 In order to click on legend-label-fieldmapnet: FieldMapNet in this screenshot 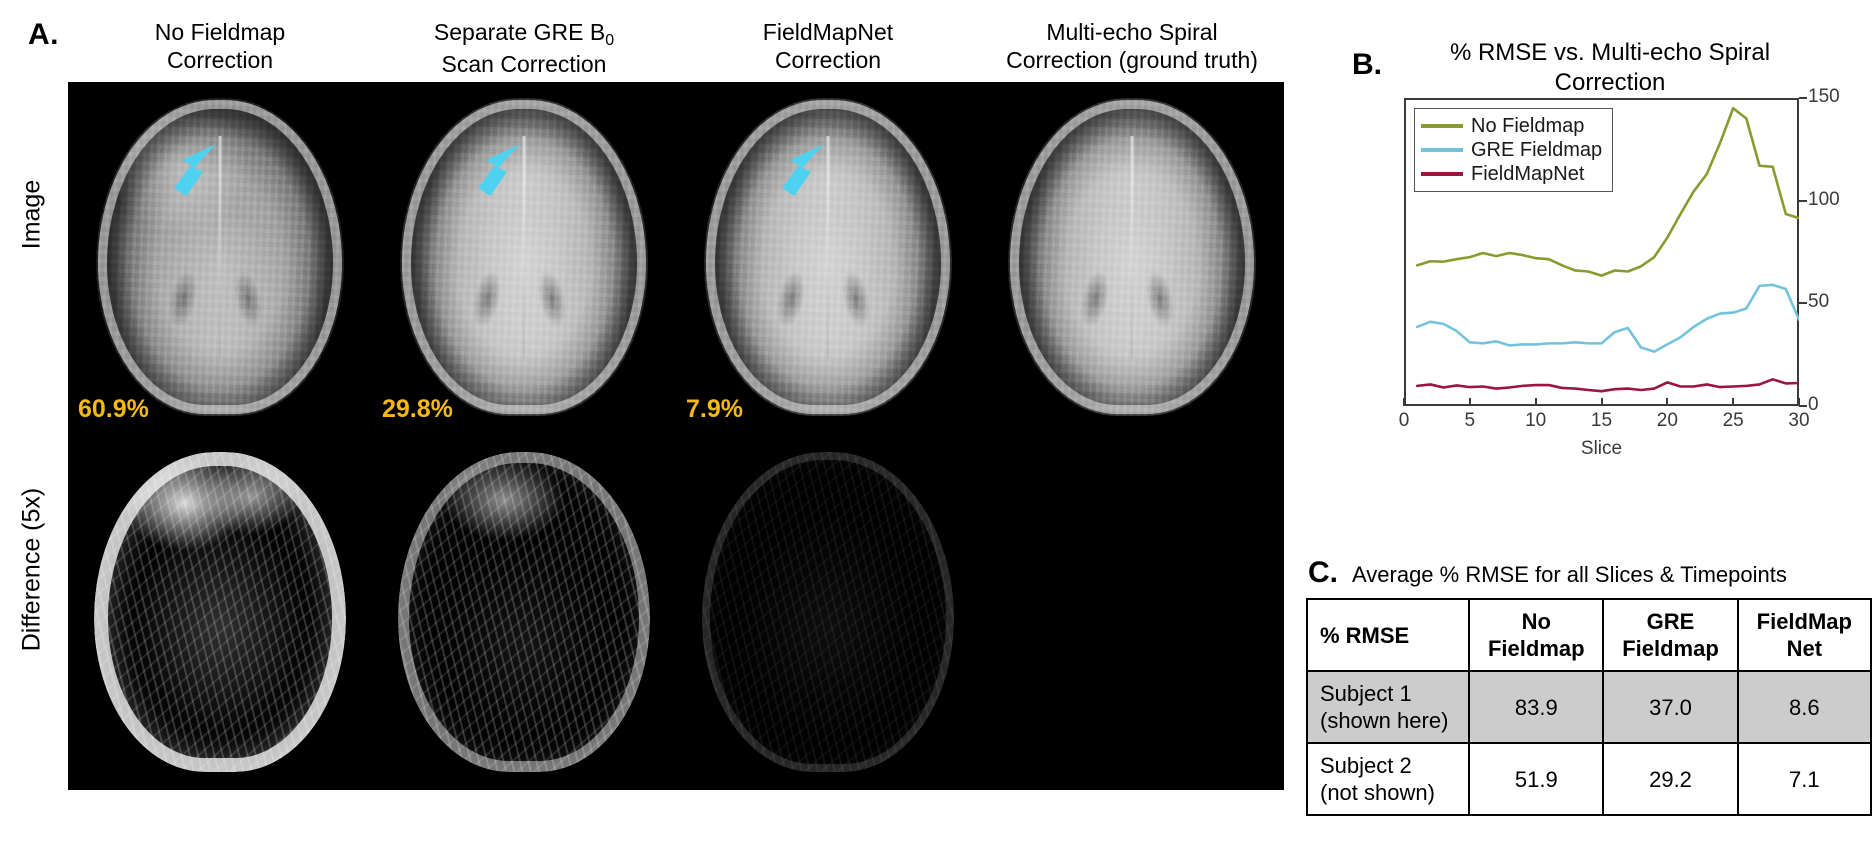, I will do `click(1528, 173)`.